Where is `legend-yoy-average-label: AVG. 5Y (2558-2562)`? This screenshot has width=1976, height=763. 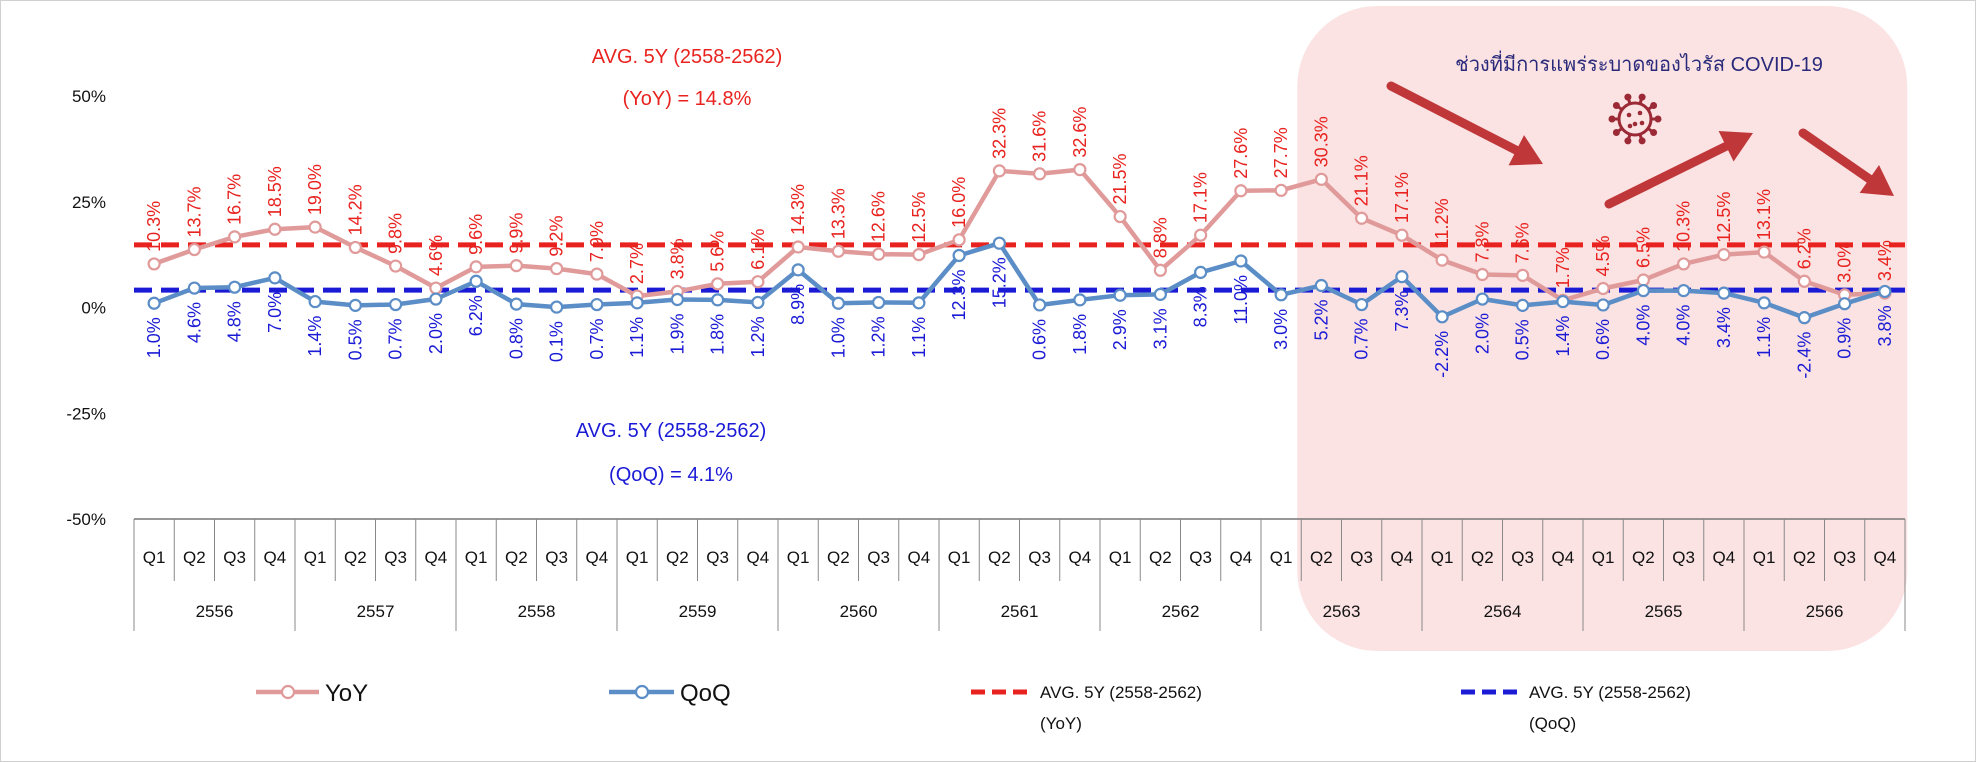
legend-yoy-average-label: AVG. 5Y (2558-2562) is located at coordinates (1121, 692).